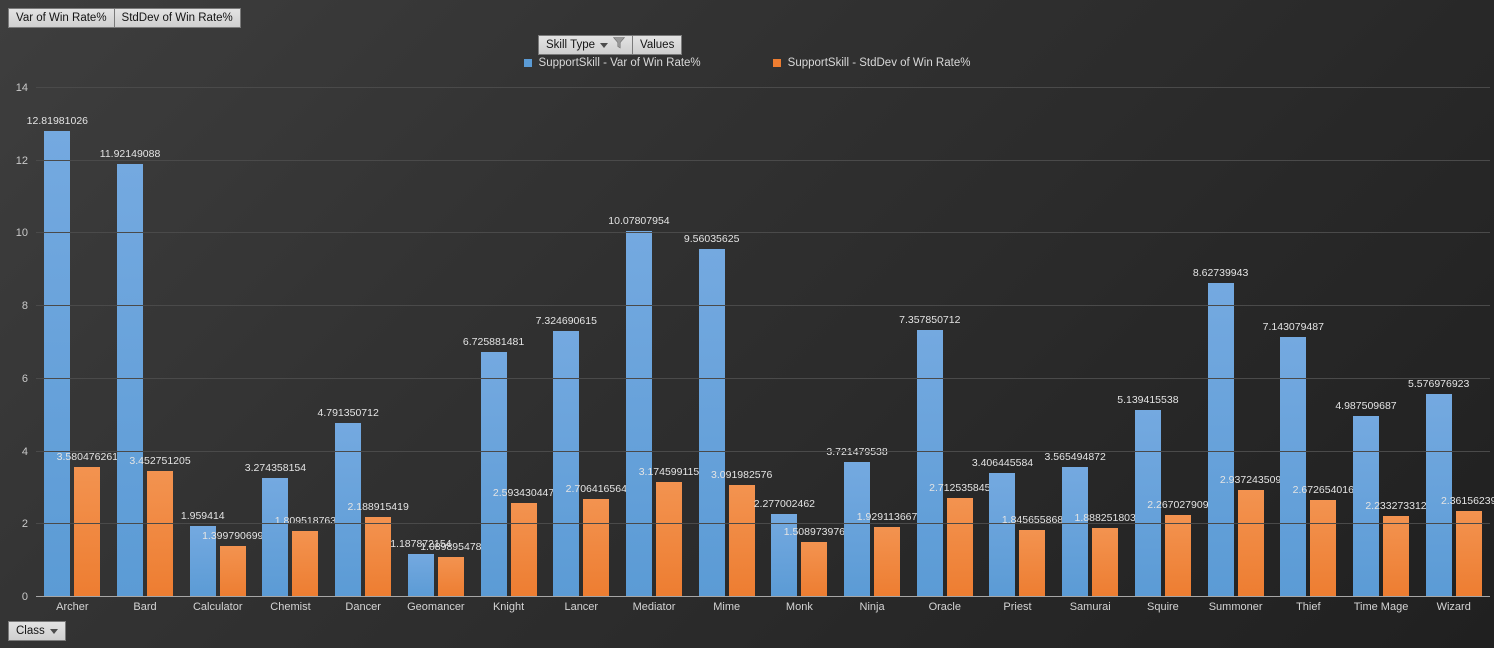 The width and height of the screenshot is (1494, 648). I want to click on data-label: 3.721479538, so click(857, 451).